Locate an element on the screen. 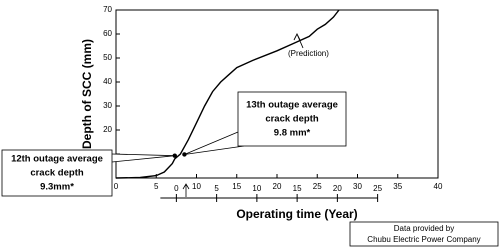 Image resolution: width=500 pixels, height=250 pixels. x2-tick-label: 10 is located at coordinates (256, 188).